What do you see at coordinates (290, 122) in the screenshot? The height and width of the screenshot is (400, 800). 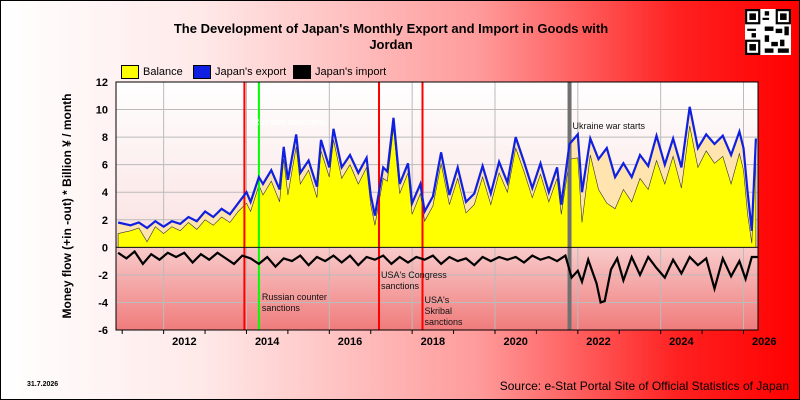 I see `annotation-label-russian: Russian sanctions` at bounding box center [290, 122].